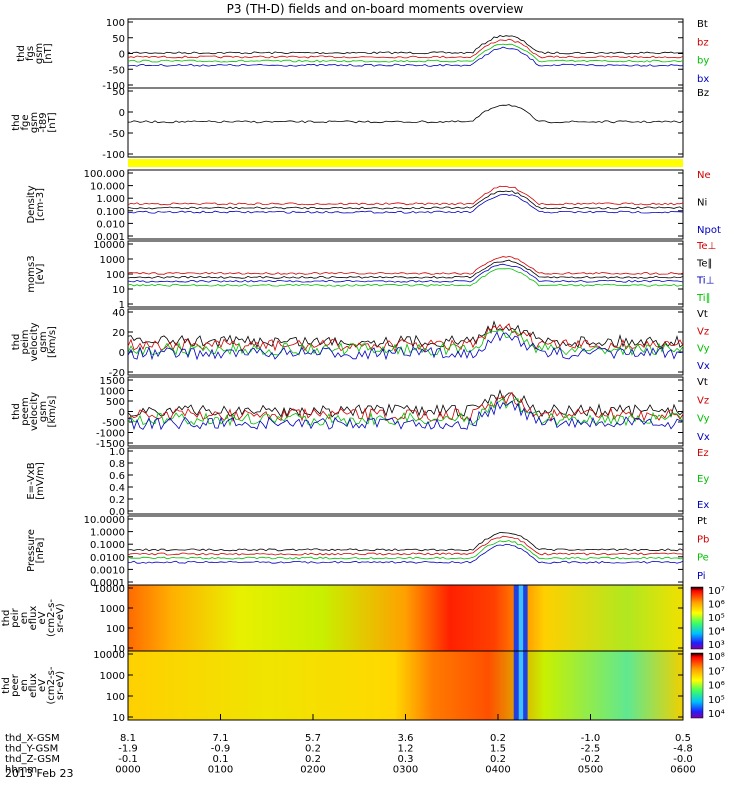 The image size is (750, 800). Describe the element at coordinates (48, 53) in the screenshot. I see `y-axis-label: [nT]` at that location.